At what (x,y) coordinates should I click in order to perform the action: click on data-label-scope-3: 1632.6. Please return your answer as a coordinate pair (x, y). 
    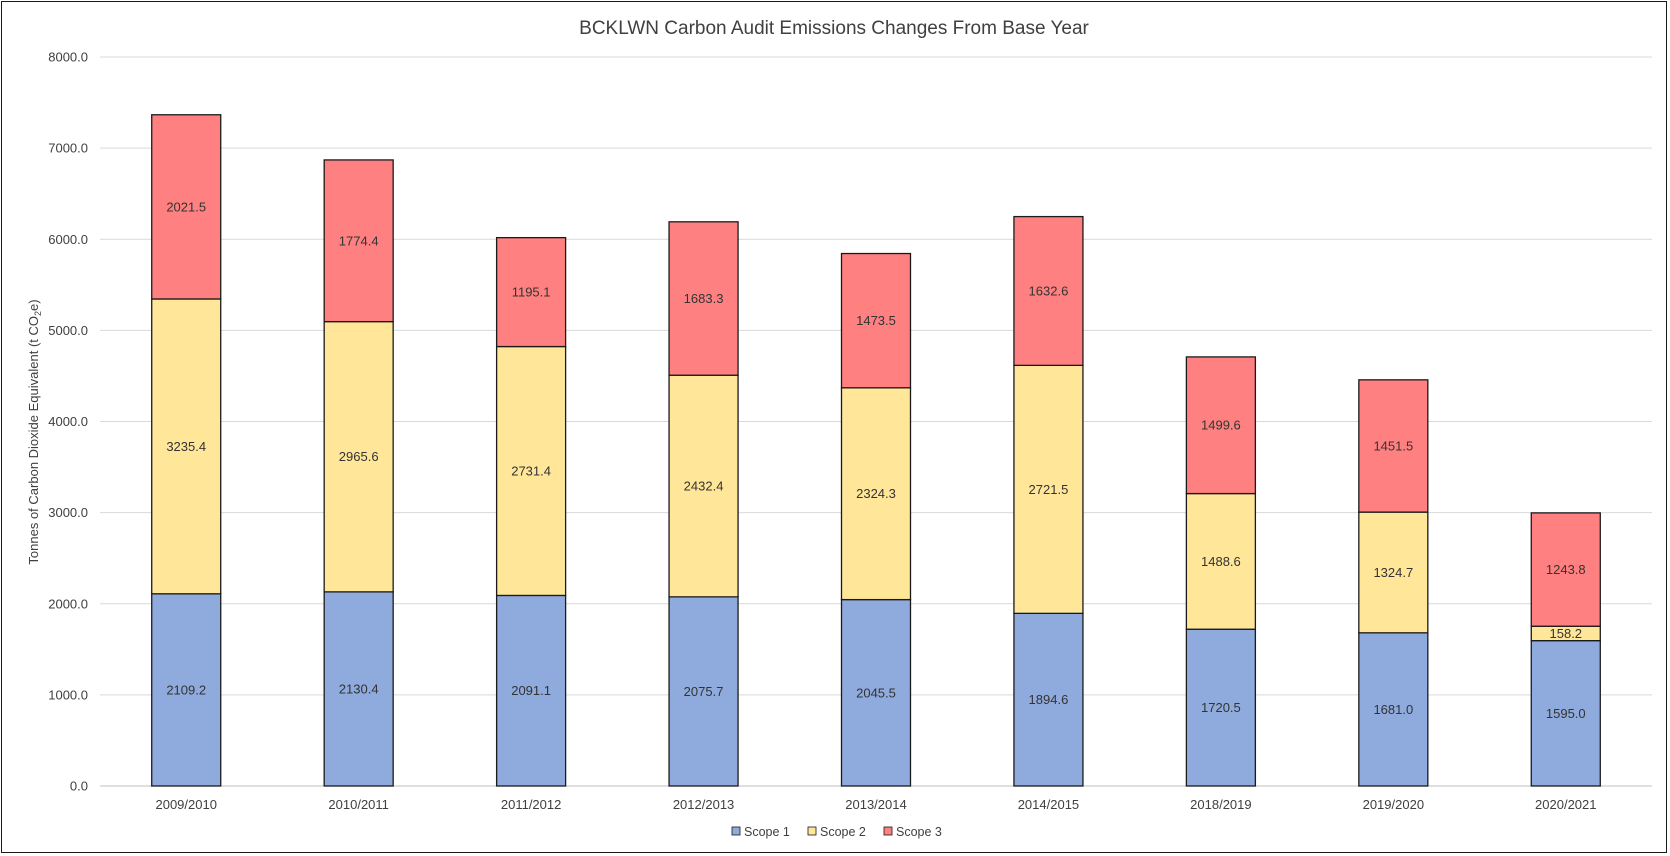
    Looking at the image, I should click on (1049, 290).